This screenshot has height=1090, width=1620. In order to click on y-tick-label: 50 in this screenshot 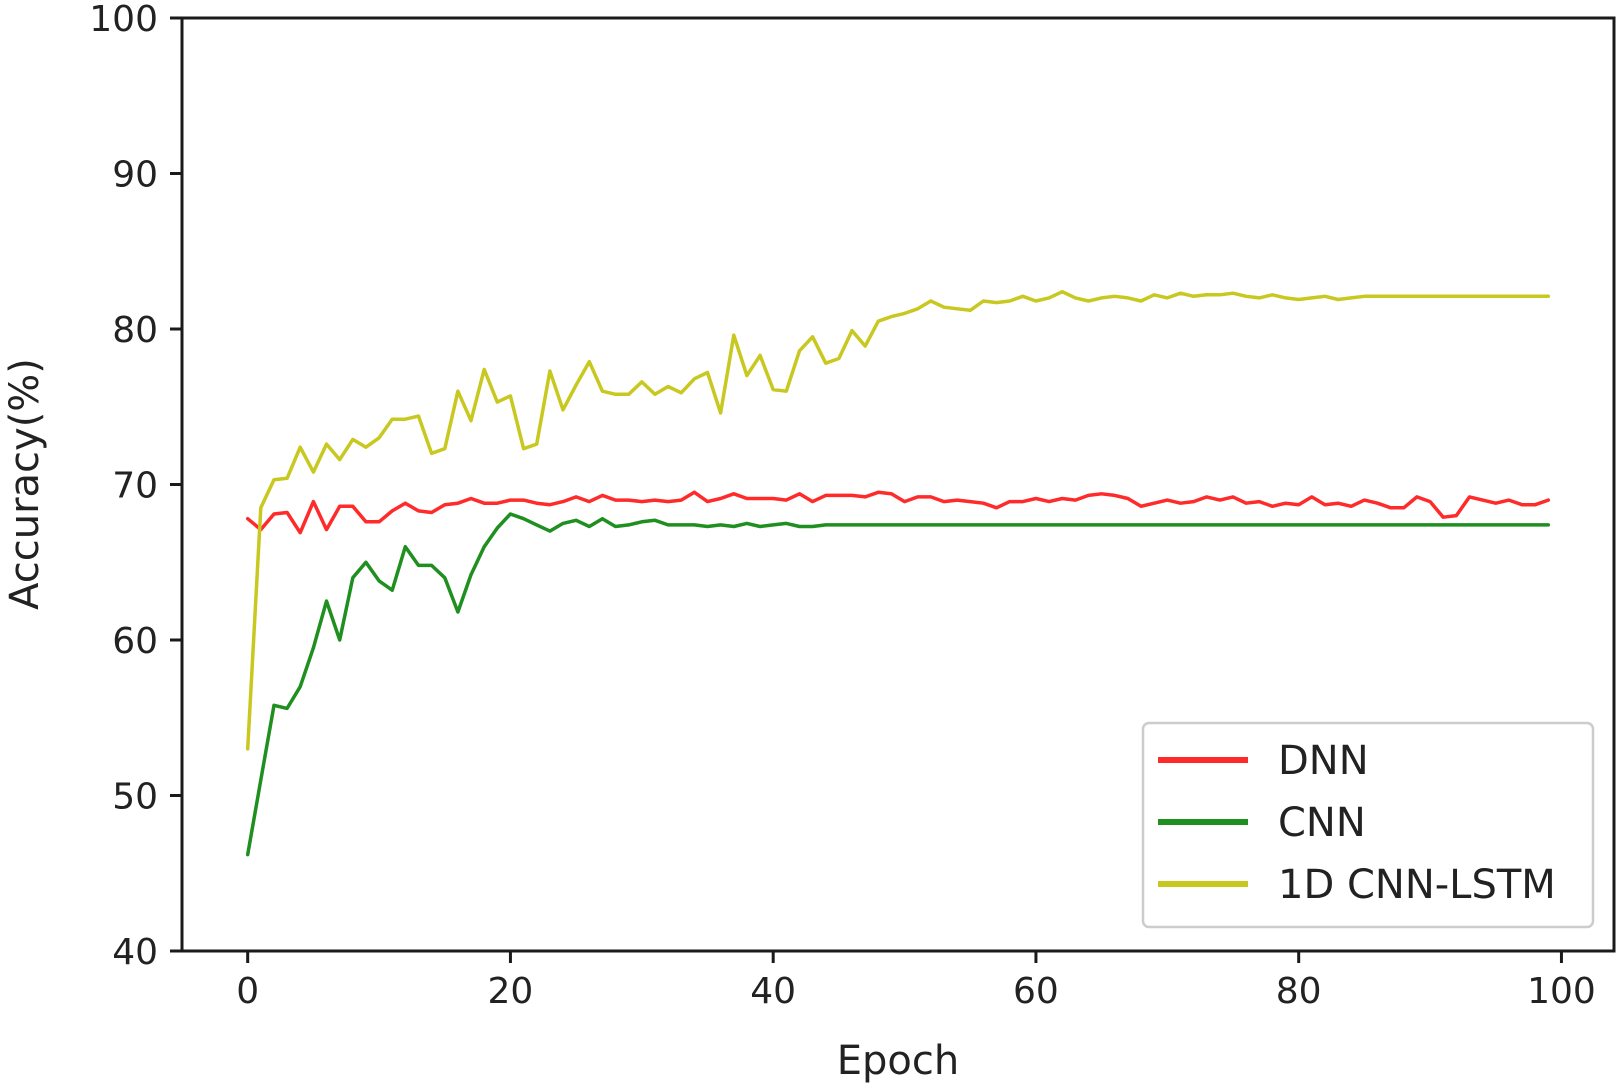, I will do `click(135, 797)`.